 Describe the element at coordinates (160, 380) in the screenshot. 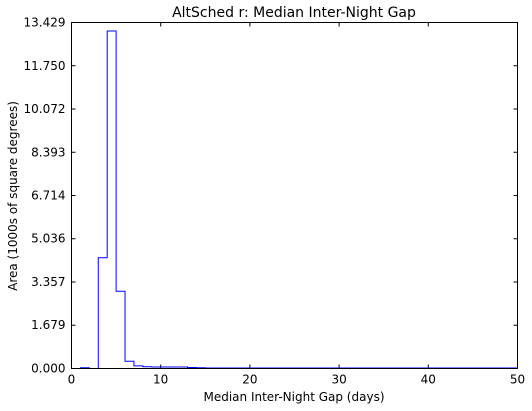

I see `x-tick-label: 10` at that location.